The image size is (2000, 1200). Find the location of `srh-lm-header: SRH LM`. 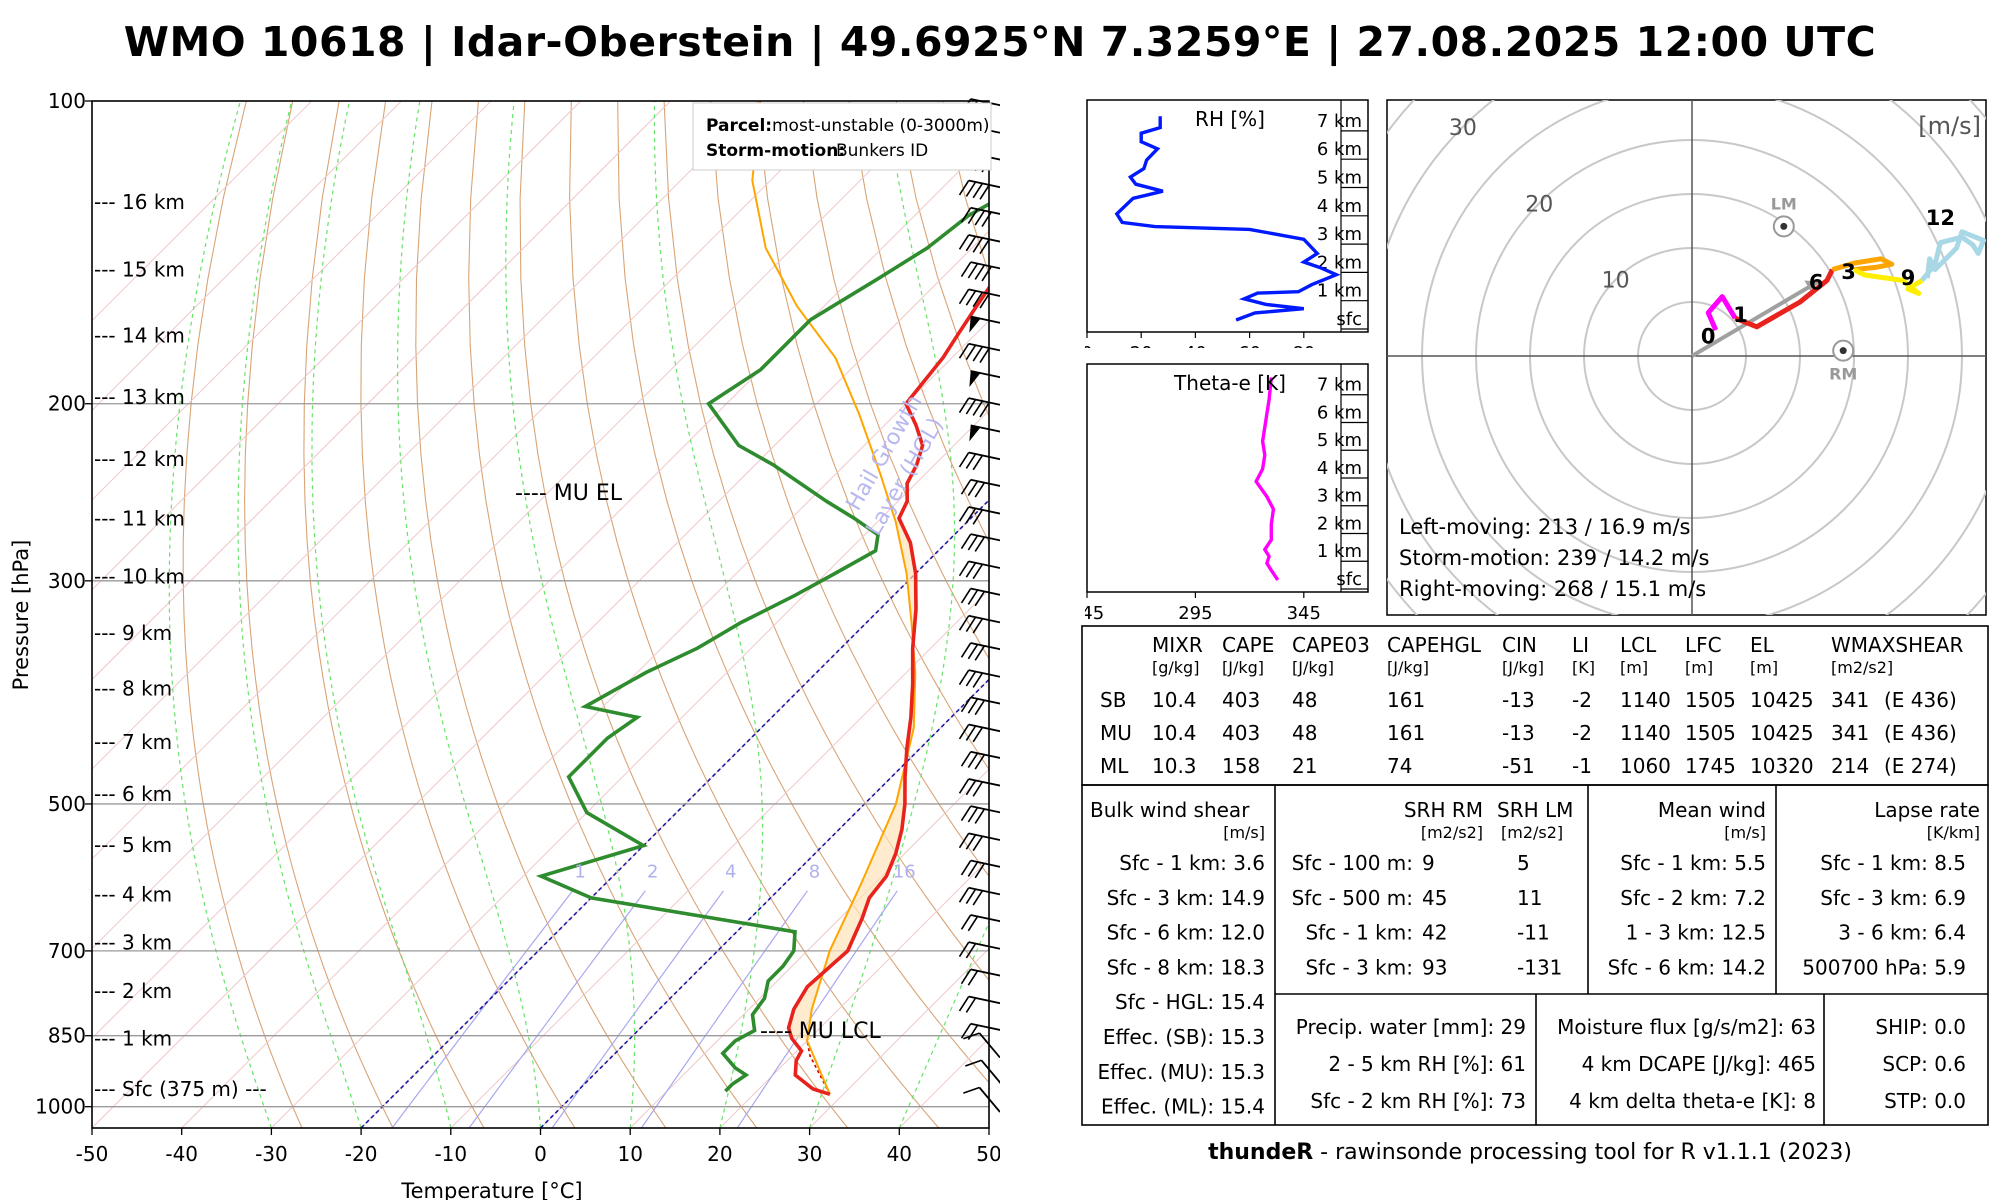

srh-lm-header: SRH LM is located at coordinates (1535, 810).